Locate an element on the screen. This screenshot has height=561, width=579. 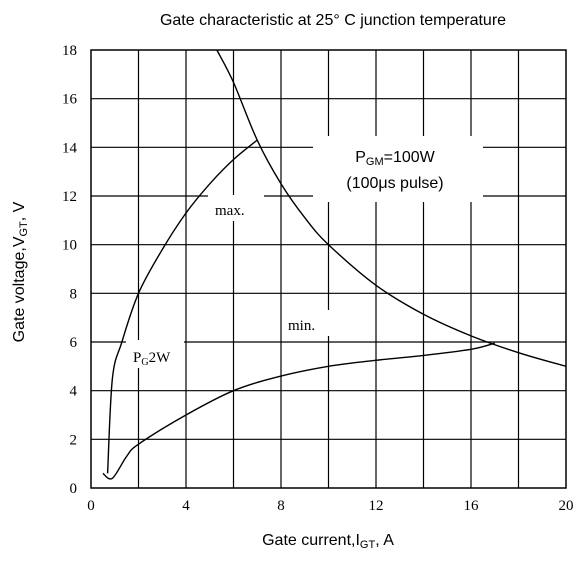
pg-label-background is located at coordinates (155, 354).